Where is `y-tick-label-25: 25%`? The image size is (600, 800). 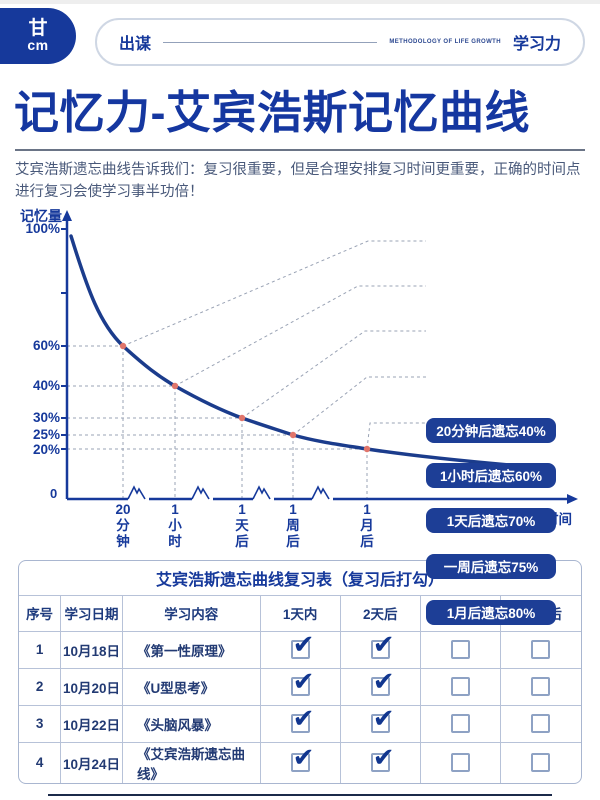
y-tick-label-25: 25% is located at coordinates (46, 434).